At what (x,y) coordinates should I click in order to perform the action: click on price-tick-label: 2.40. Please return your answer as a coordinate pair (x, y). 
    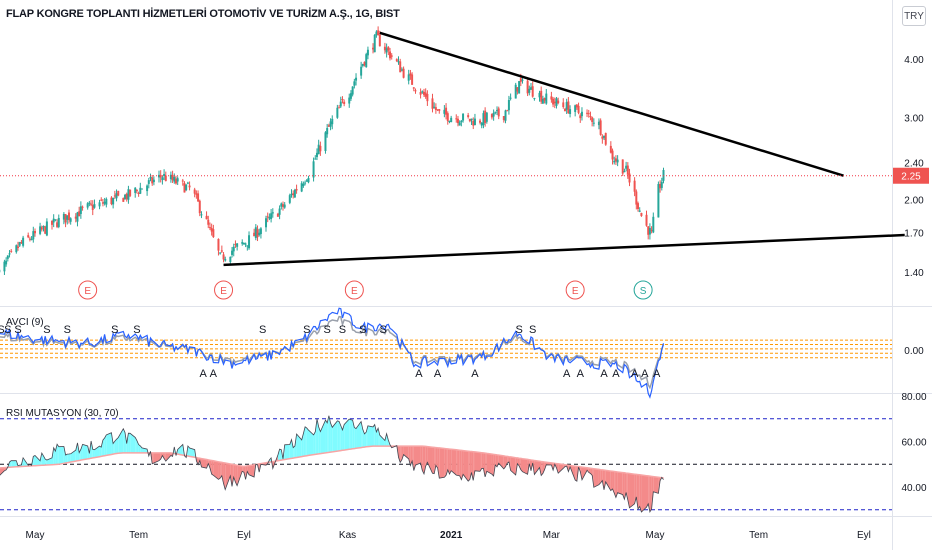
    Looking at the image, I should click on (914, 164).